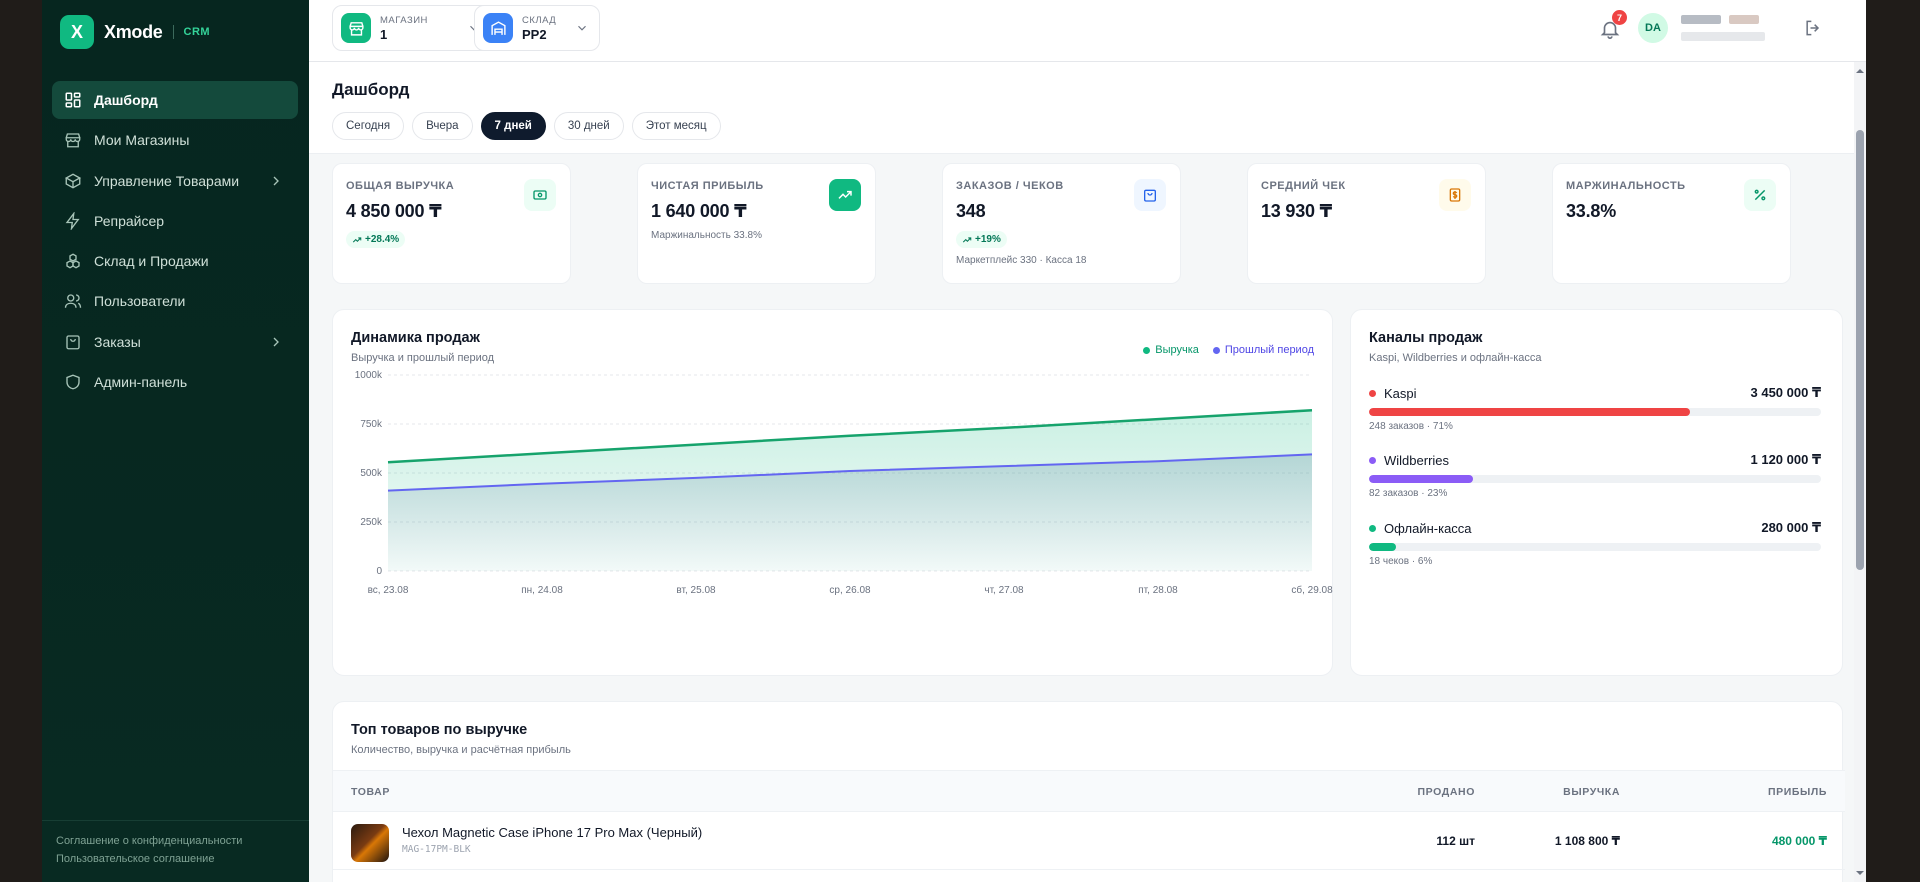  What do you see at coordinates (388, 590) in the screenshot?
I see `x-tick-label: вс, 23.08` at bounding box center [388, 590].